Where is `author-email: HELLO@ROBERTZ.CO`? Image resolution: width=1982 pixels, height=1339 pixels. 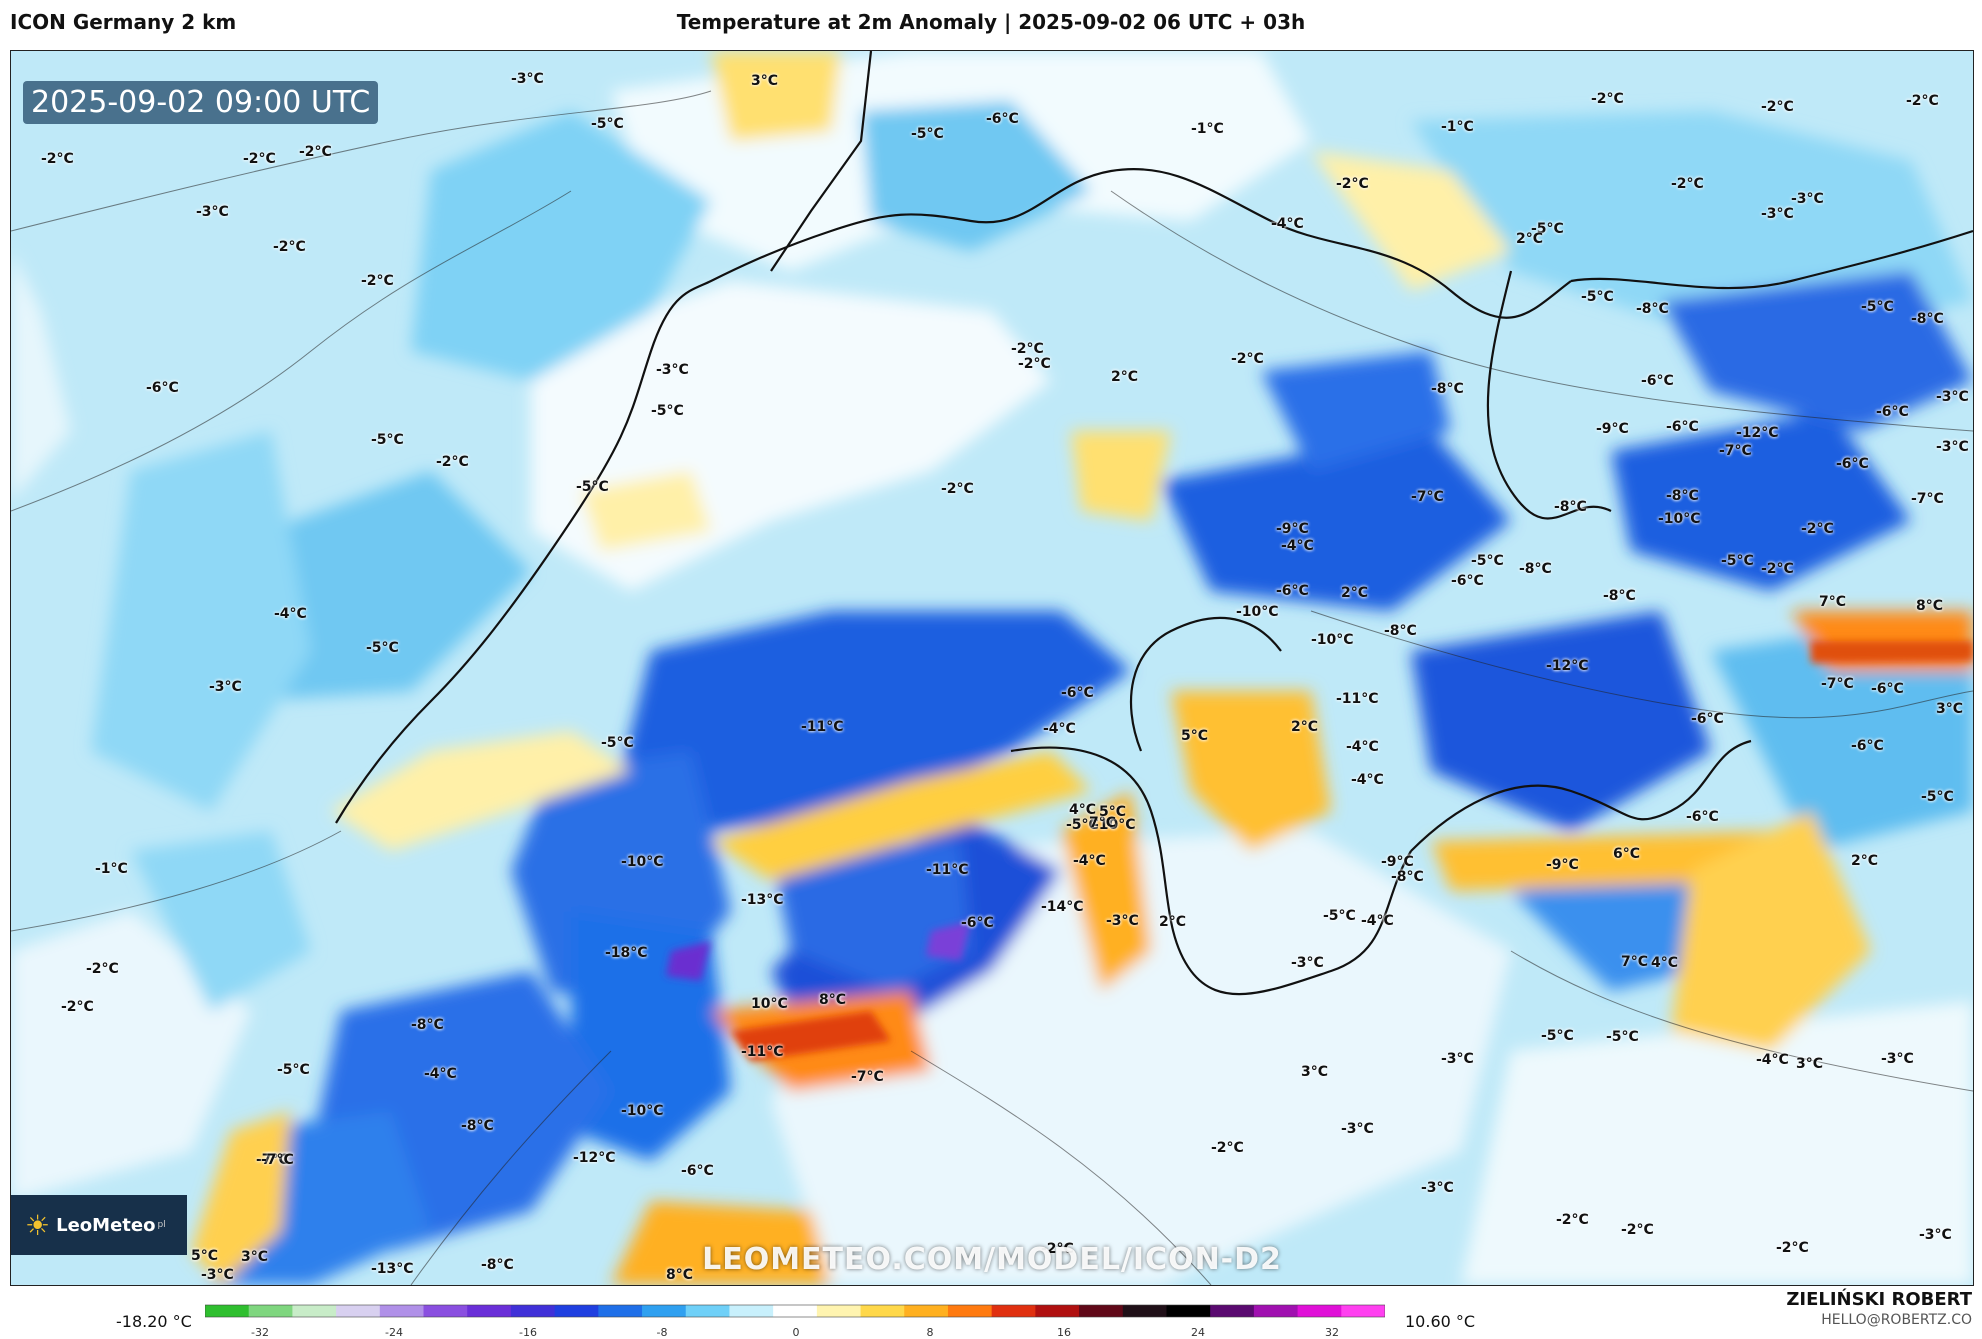 author-email: HELLO@ROBERTZ.CO is located at coordinates (1896, 1320).